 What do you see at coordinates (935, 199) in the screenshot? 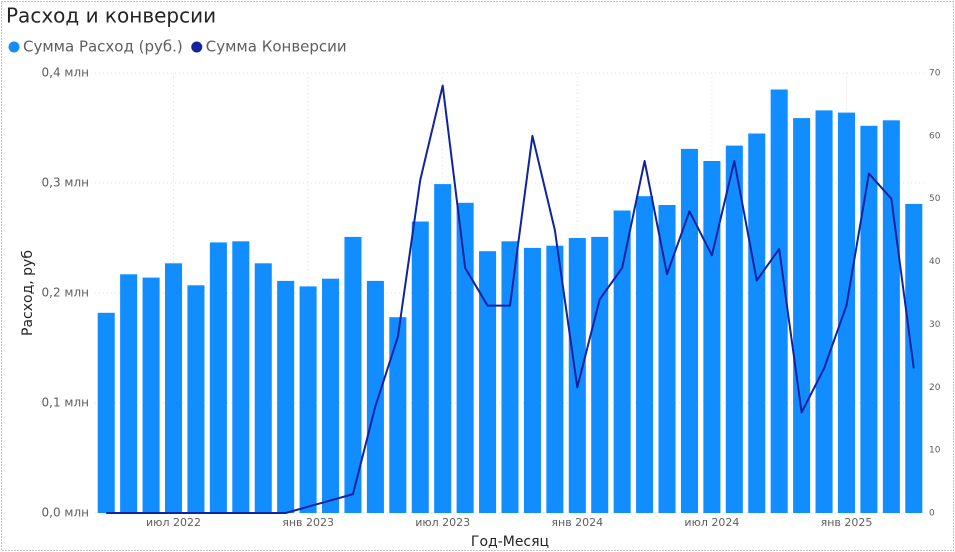
I see `y2-tick-label: 50` at bounding box center [935, 199].